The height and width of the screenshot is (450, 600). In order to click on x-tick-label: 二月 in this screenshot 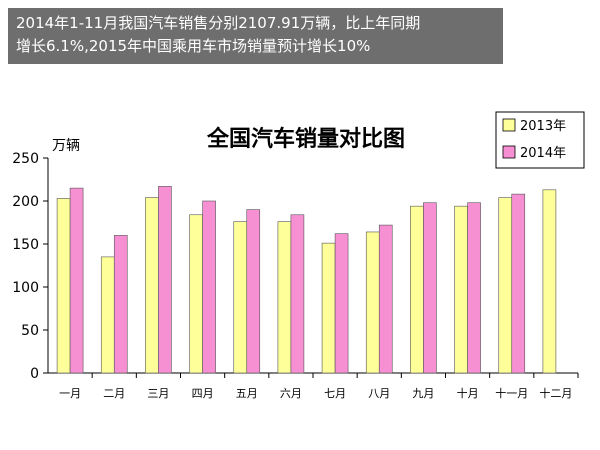, I will do `click(114, 393)`.